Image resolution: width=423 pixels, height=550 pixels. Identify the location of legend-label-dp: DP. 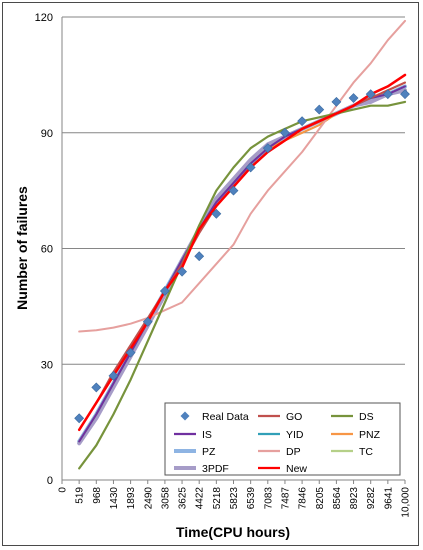
(293, 452).